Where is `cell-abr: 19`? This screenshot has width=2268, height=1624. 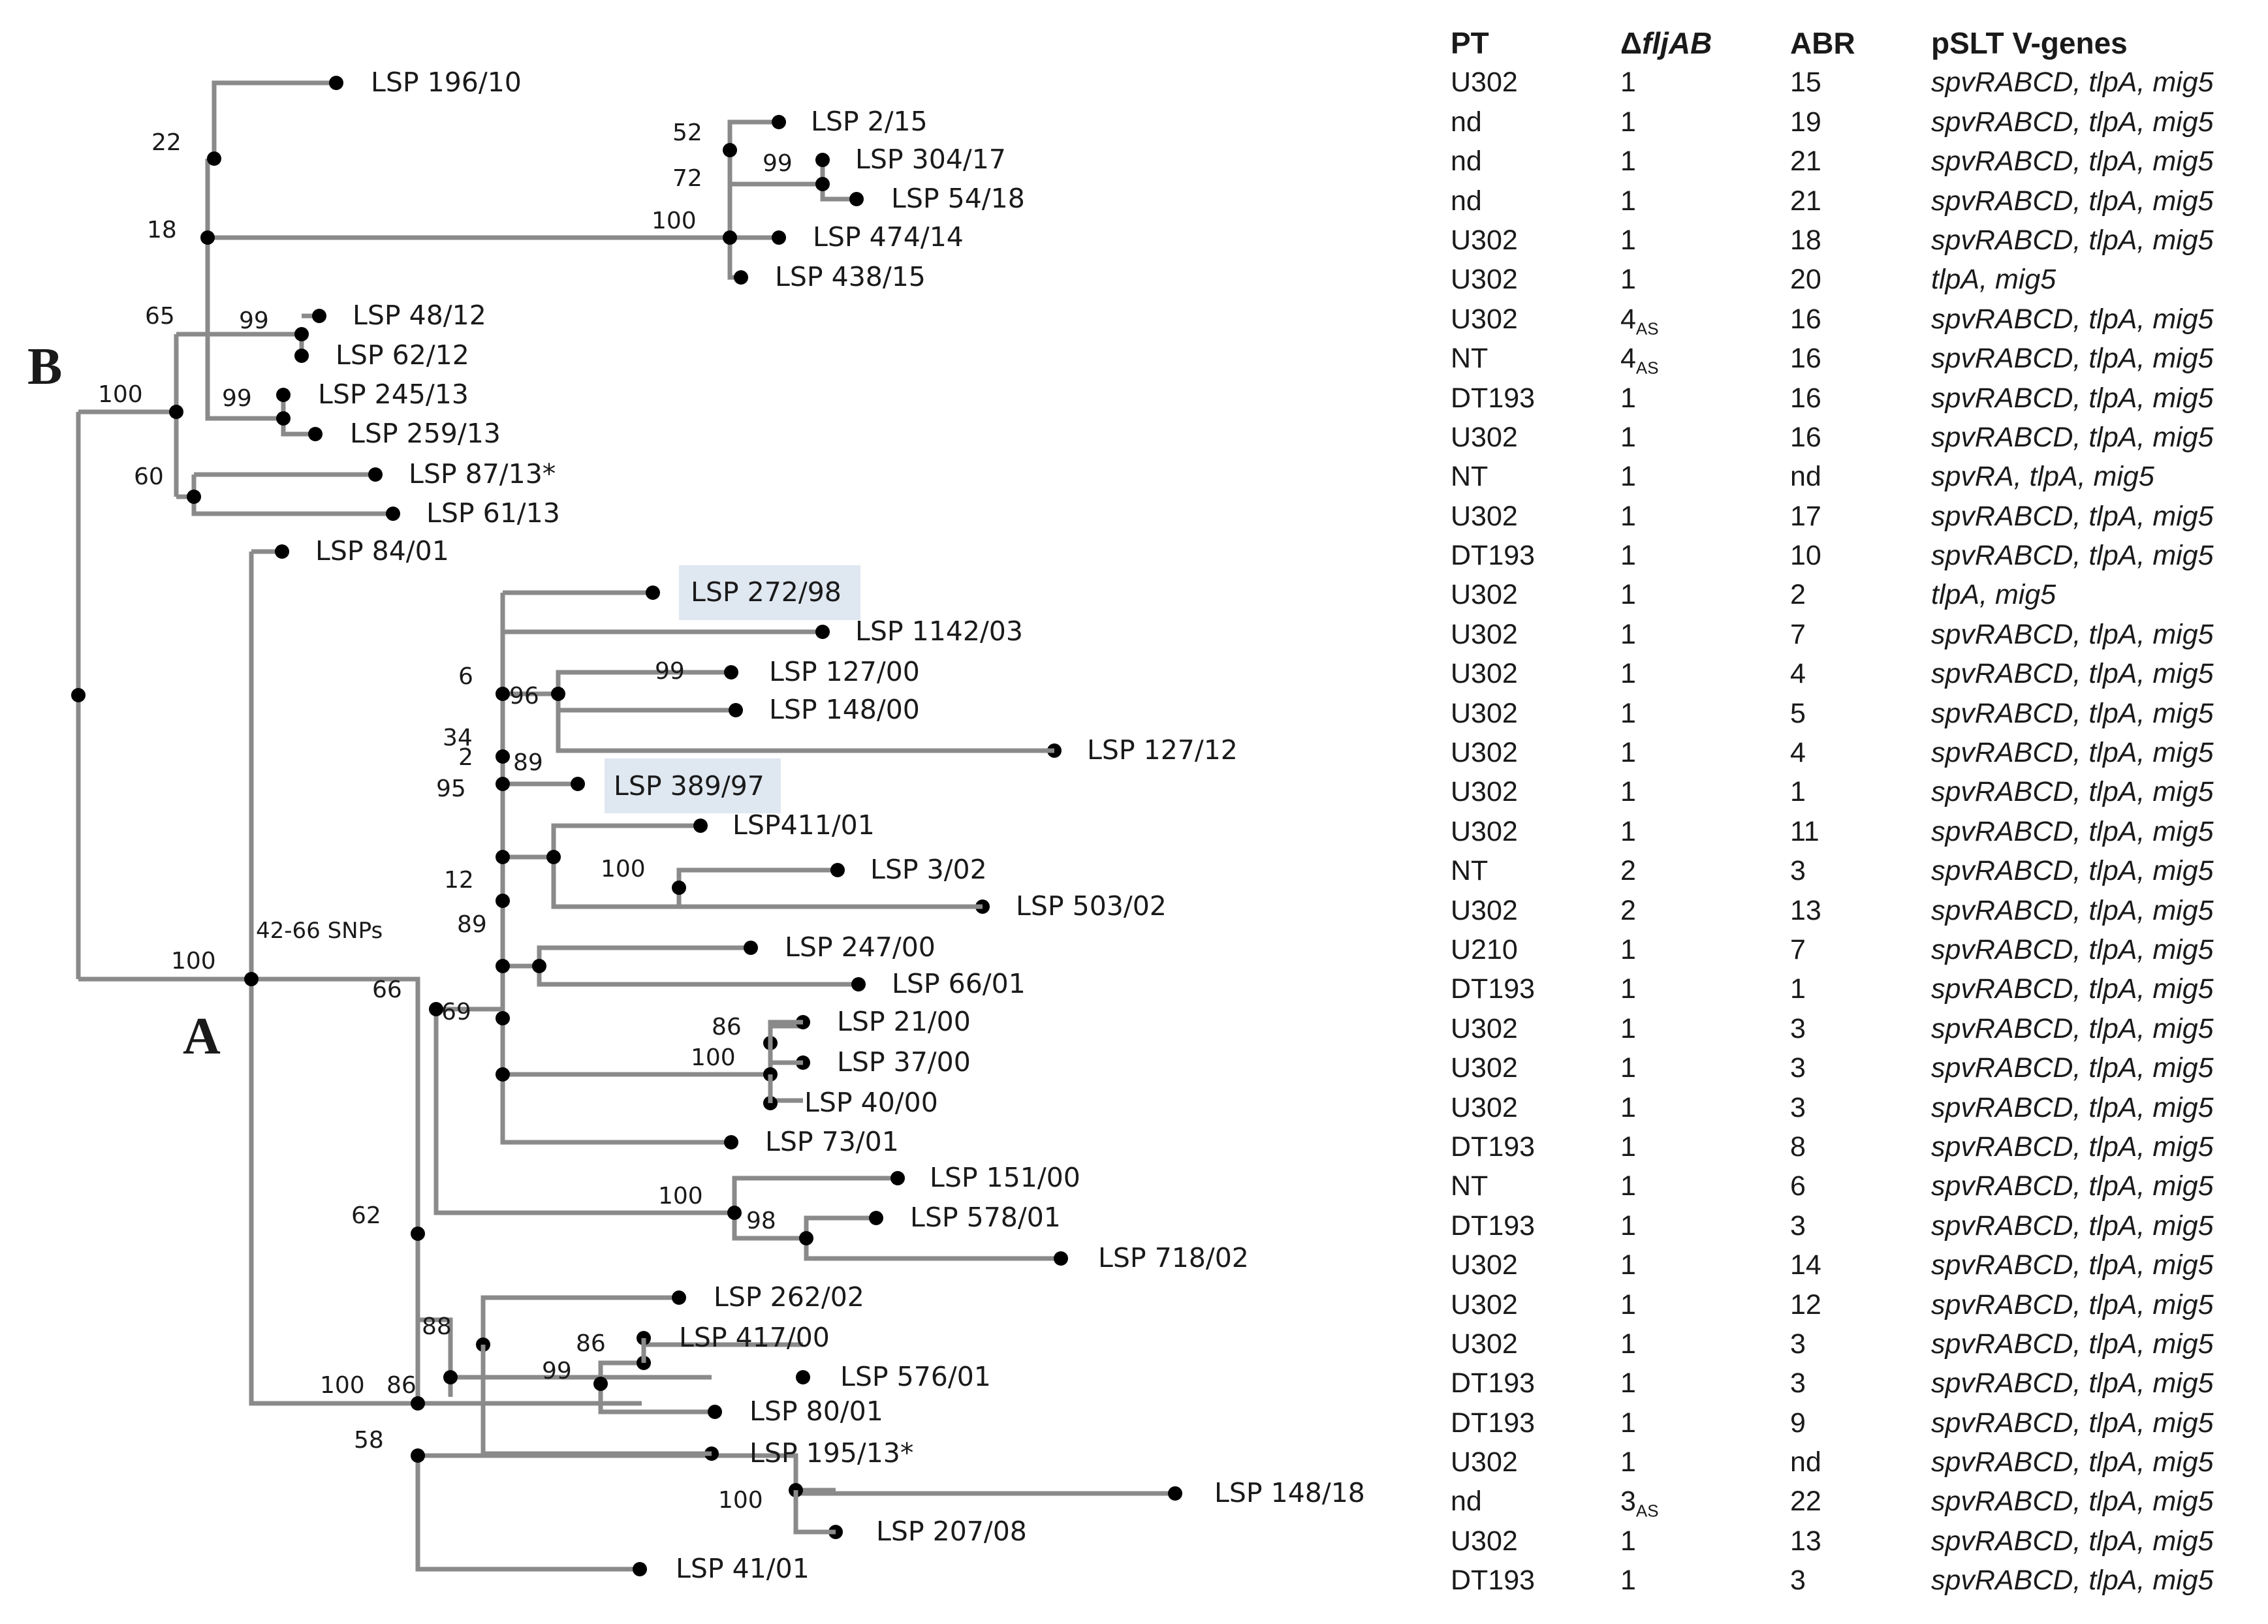 cell-abr: 19 is located at coordinates (1806, 122).